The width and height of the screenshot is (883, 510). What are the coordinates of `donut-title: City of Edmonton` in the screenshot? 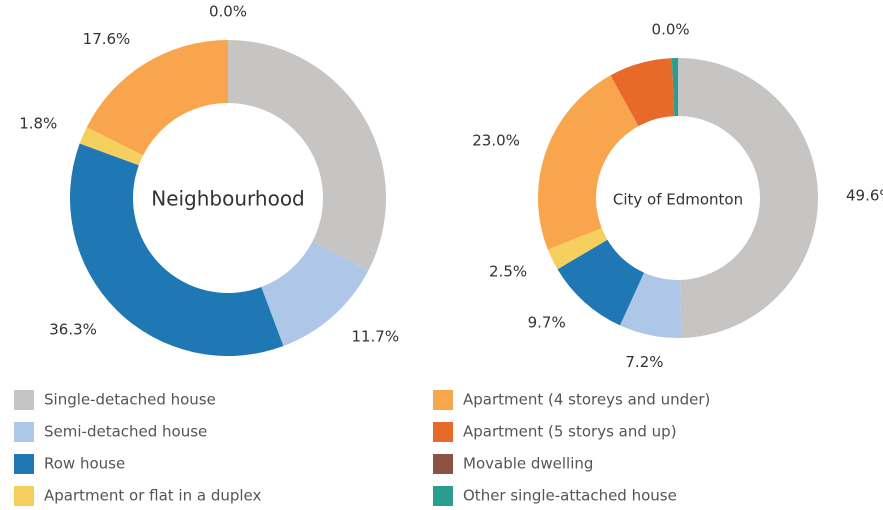 It's located at (678, 200).